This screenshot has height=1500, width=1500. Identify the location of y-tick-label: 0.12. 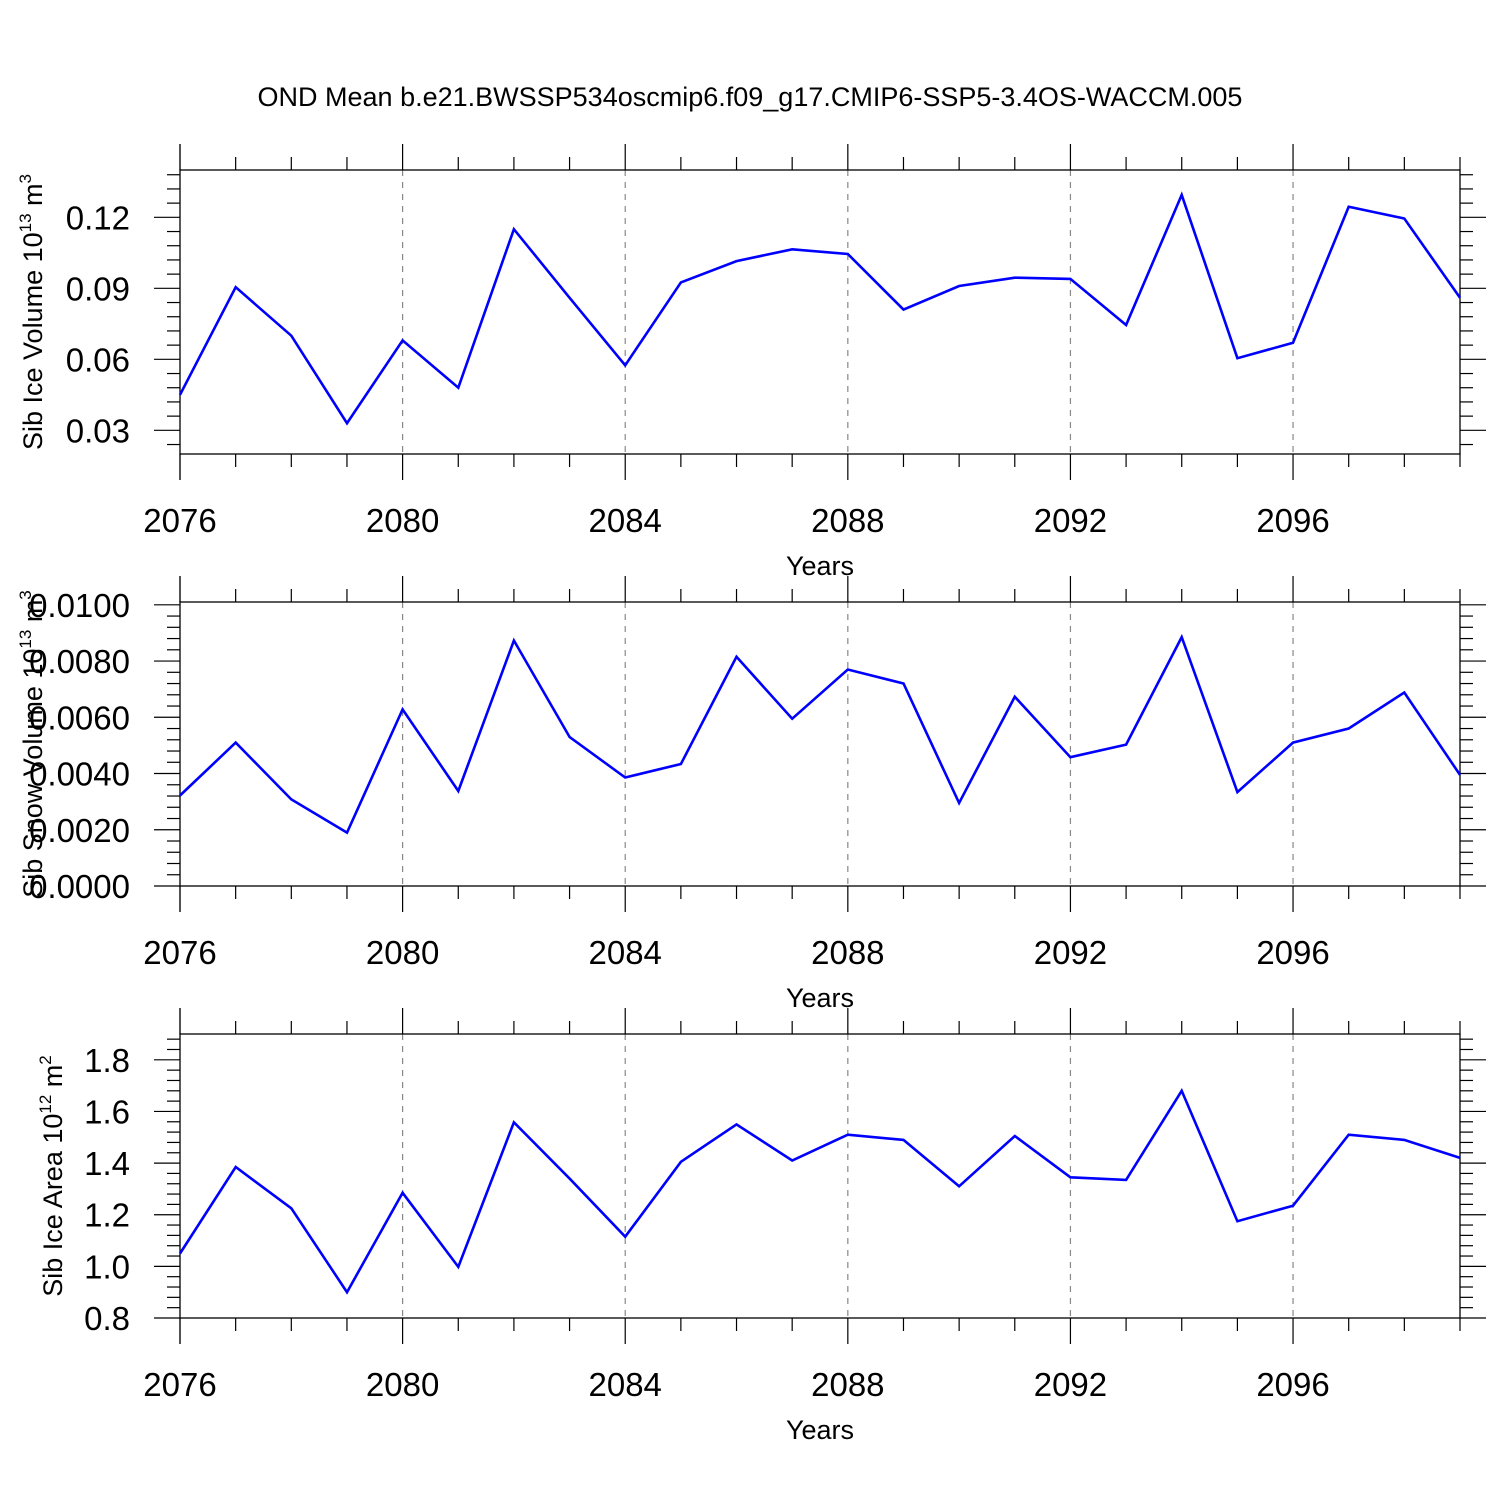
(98, 217).